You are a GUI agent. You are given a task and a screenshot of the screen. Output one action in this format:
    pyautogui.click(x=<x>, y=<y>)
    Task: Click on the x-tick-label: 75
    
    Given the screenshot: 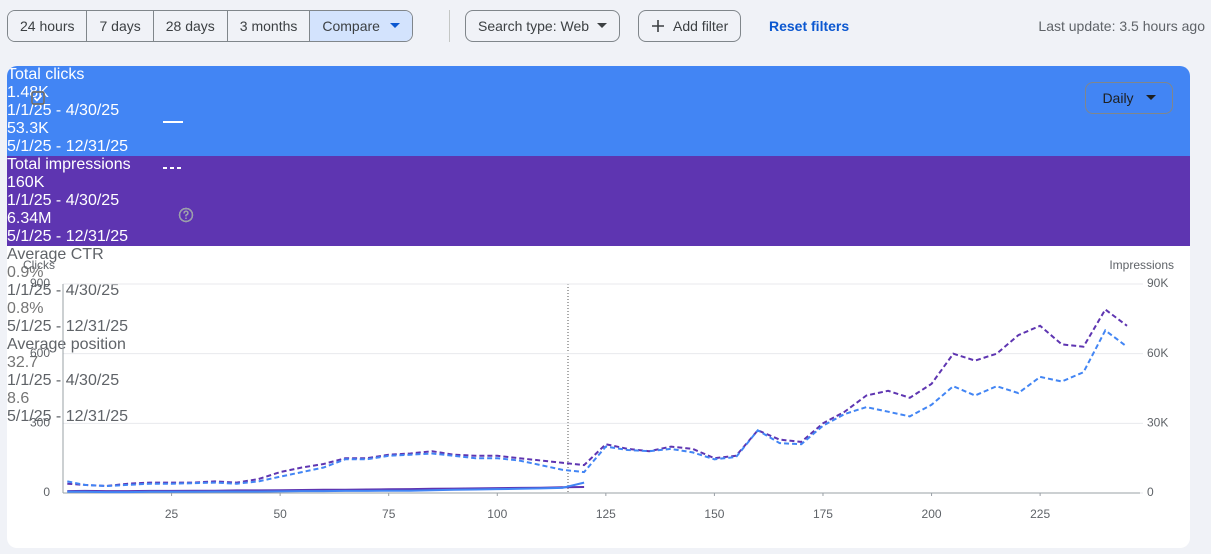 What is the action you would take?
    pyautogui.click(x=389, y=514)
    